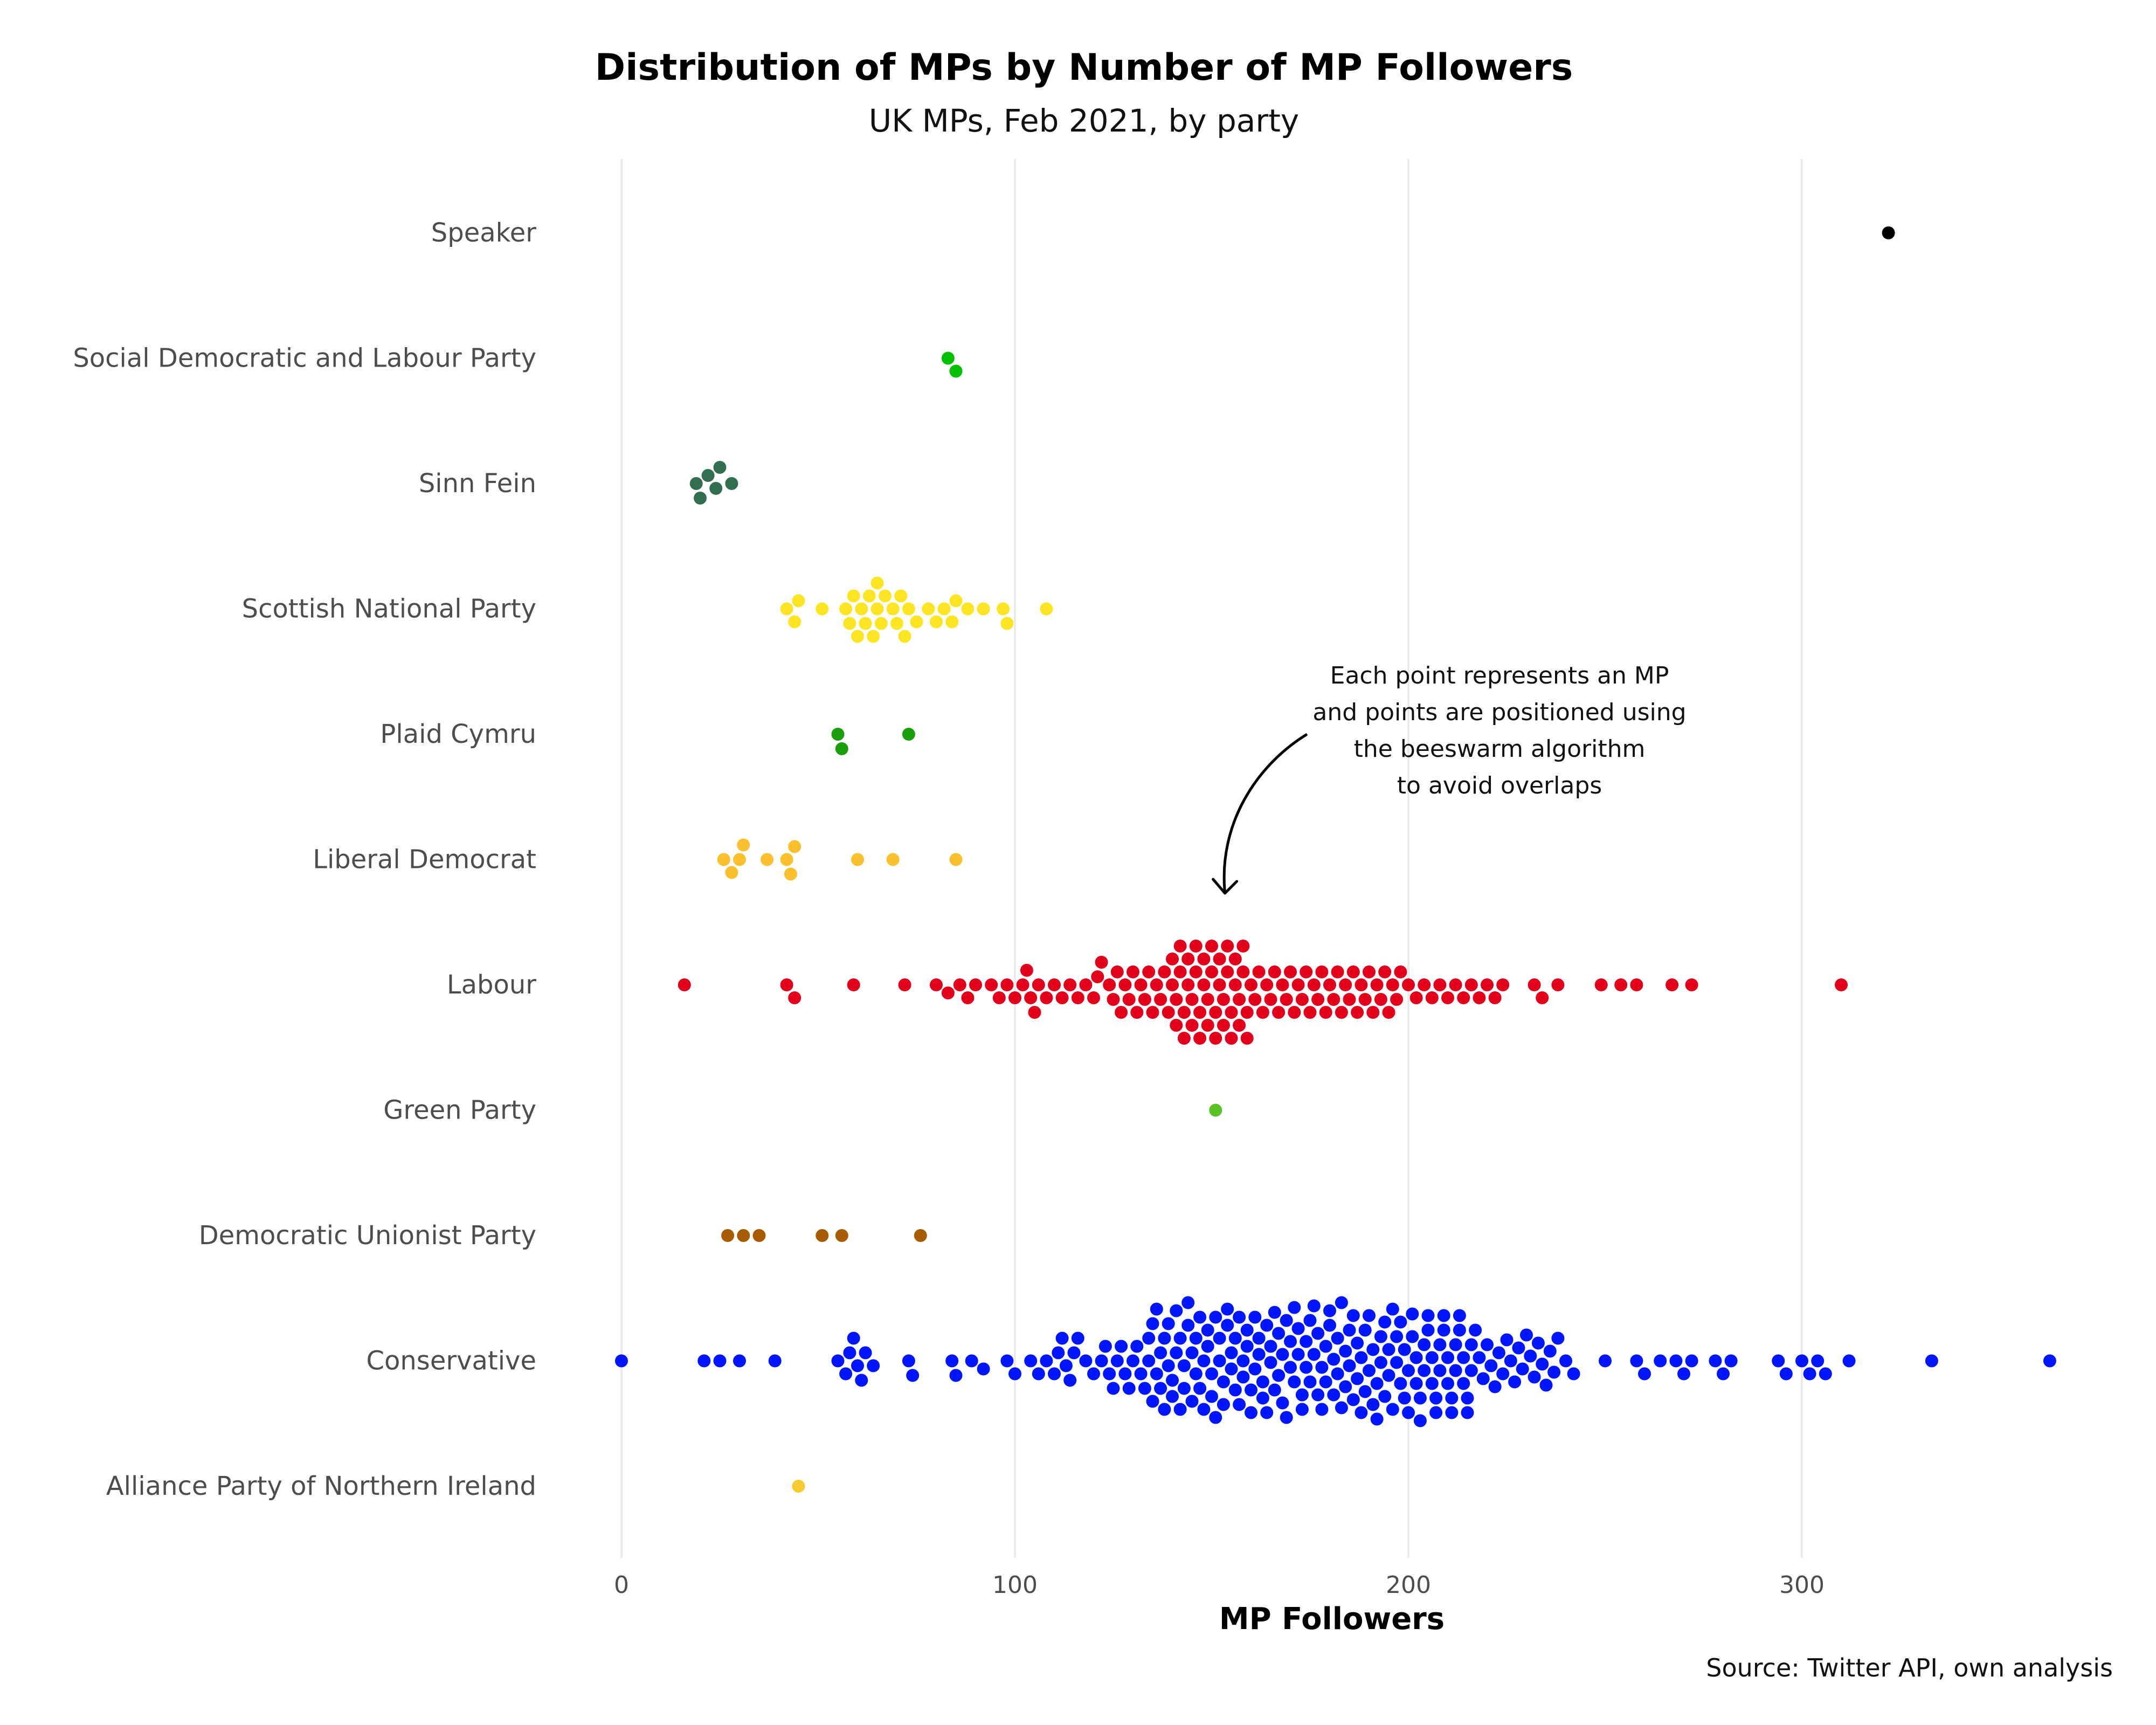  I want to click on x-tick-200: 200, so click(1408, 1585).